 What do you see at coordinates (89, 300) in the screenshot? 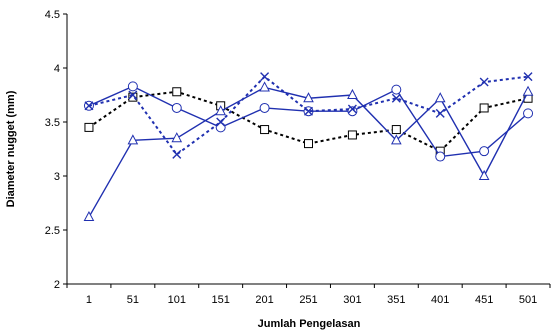
I see `x-tick-label: 1` at bounding box center [89, 300].